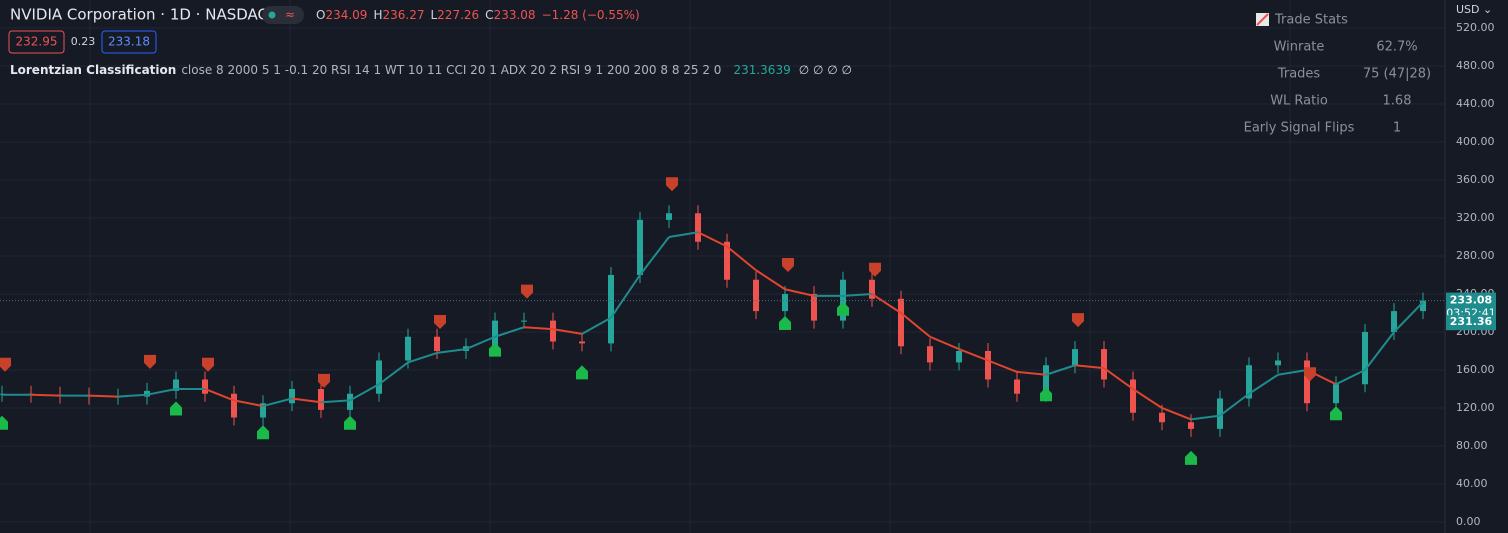 The height and width of the screenshot is (533, 1508). Describe the element at coordinates (1397, 128) in the screenshot. I see `stats-value: 1` at that location.